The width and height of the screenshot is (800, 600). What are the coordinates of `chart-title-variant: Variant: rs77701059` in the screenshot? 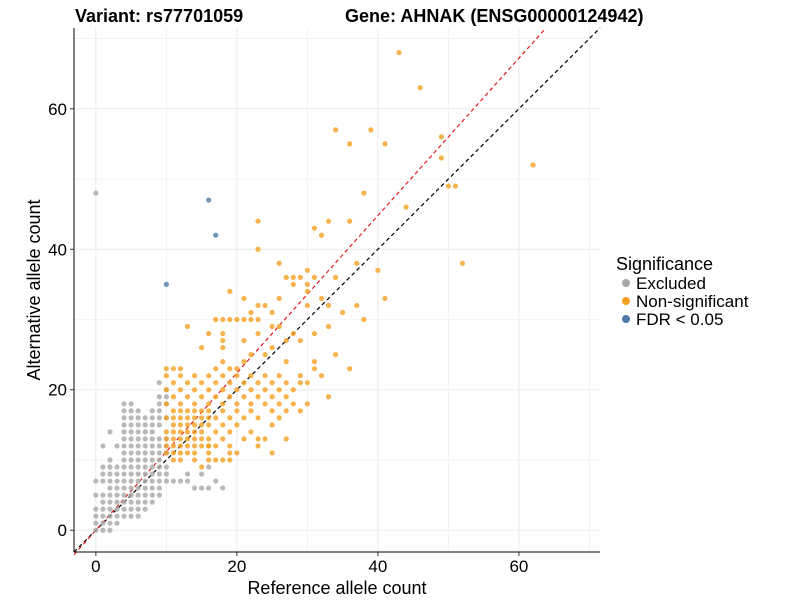 It's located at (159, 16).